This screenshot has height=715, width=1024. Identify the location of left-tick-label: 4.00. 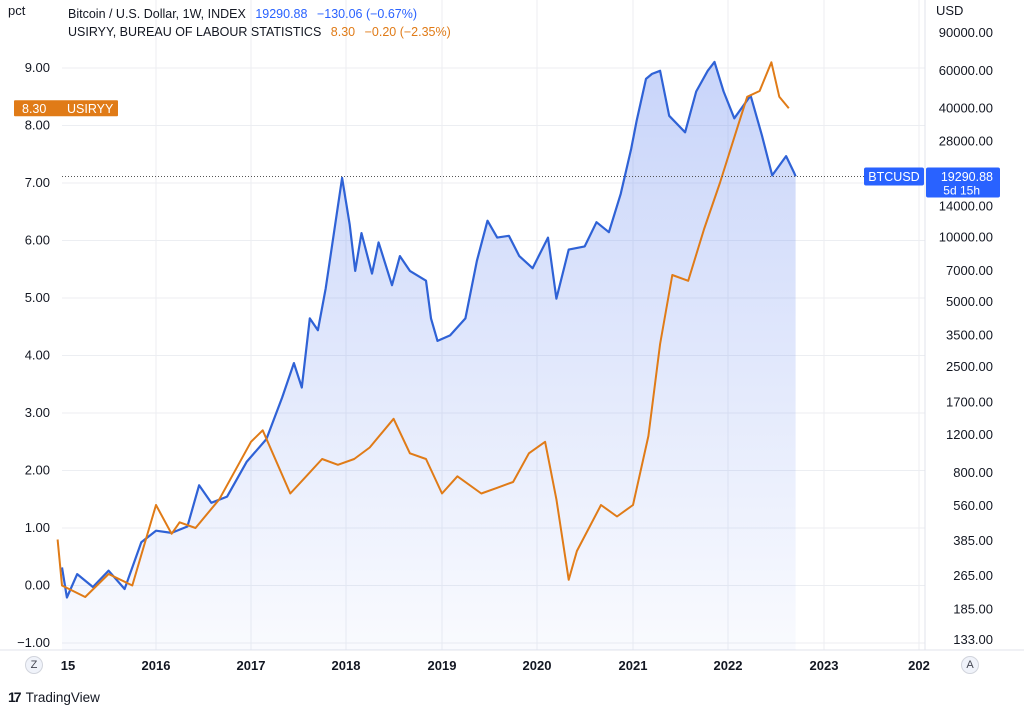
(37, 355).